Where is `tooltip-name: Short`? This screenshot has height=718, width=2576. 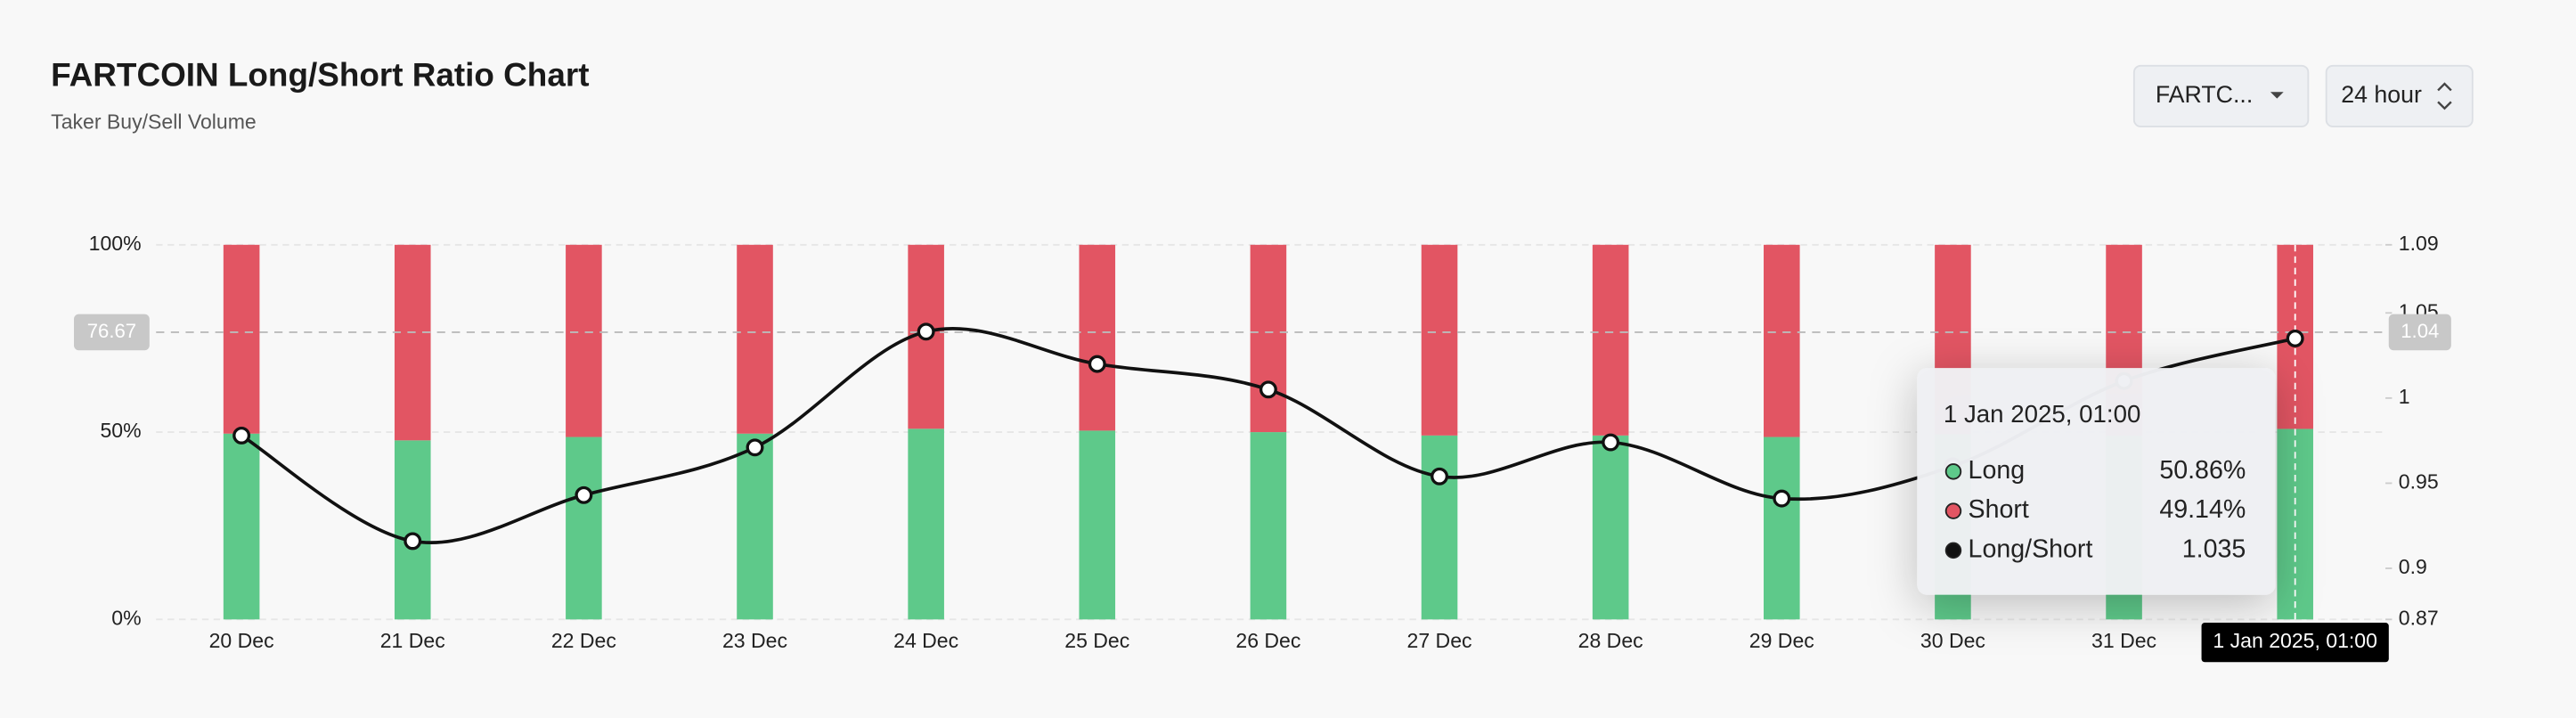 tooltip-name: Short is located at coordinates (1999, 509).